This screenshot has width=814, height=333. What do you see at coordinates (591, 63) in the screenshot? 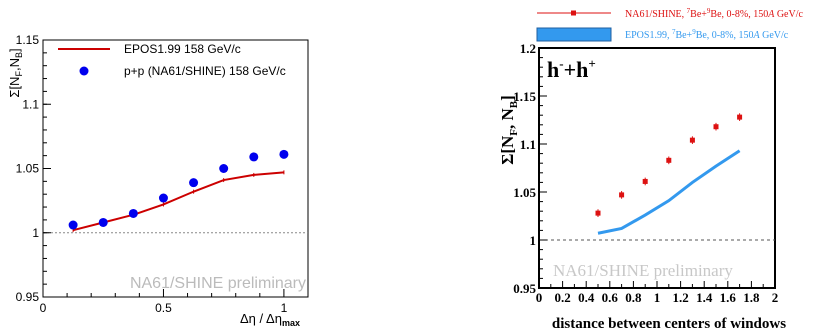
I see `panel-label-sup2: +` at bounding box center [591, 63].